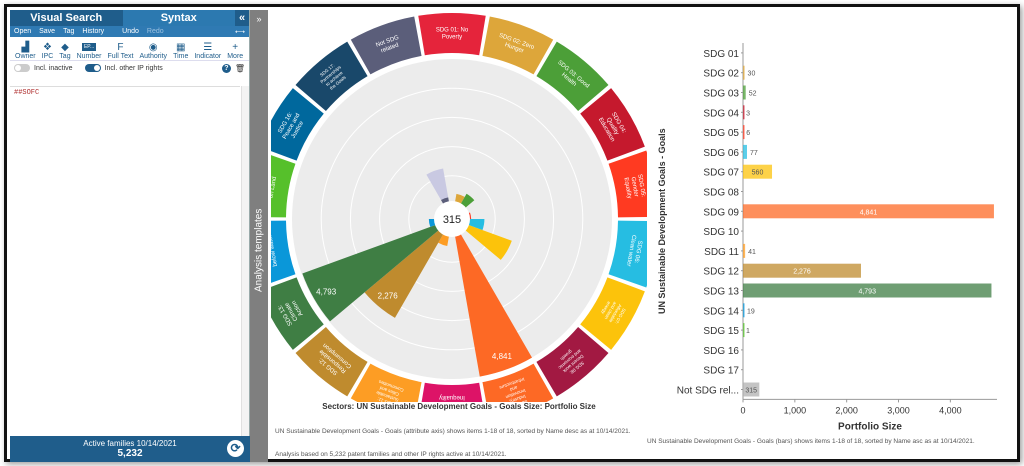 The image size is (1024, 466). What do you see at coordinates (748, 331) in the screenshot?
I see `bar-data-label: 1` at bounding box center [748, 331].